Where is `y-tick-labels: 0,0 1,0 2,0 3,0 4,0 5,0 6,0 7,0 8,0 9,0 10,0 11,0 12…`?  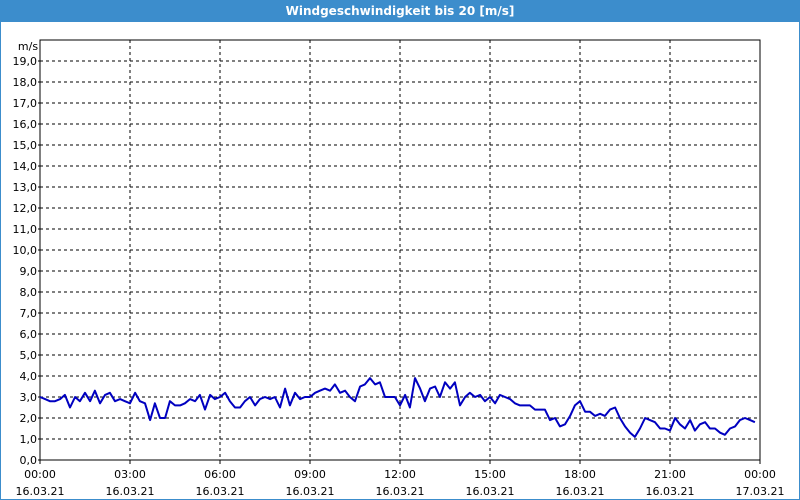
y-tick-labels: 0,0 1,0 2,0 3,0 4,0 5,0 6,0 7,0 8,0 9,0 10,0 11,0 12… is located at coordinates (26, 261).